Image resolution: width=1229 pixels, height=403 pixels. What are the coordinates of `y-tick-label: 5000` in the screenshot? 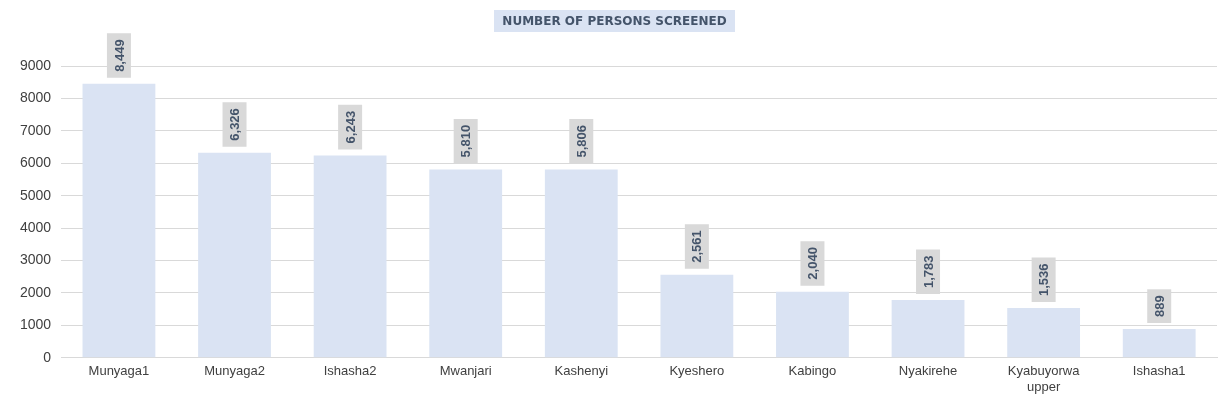 It's located at (35, 194).